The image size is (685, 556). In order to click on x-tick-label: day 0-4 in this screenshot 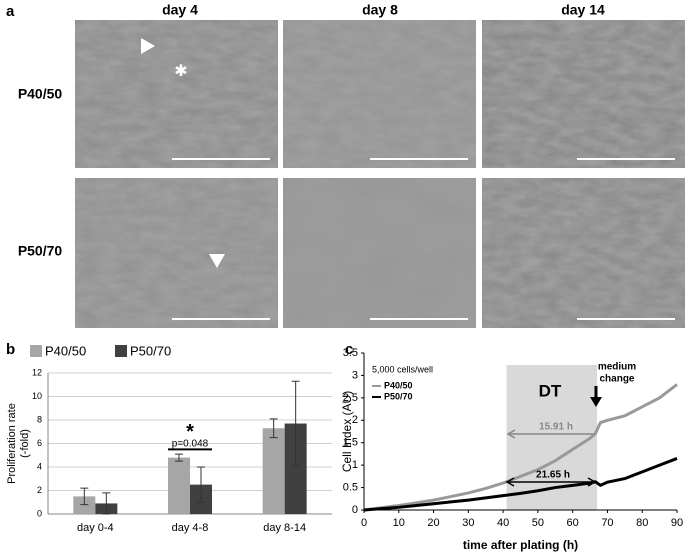, I will do `click(95, 528)`.